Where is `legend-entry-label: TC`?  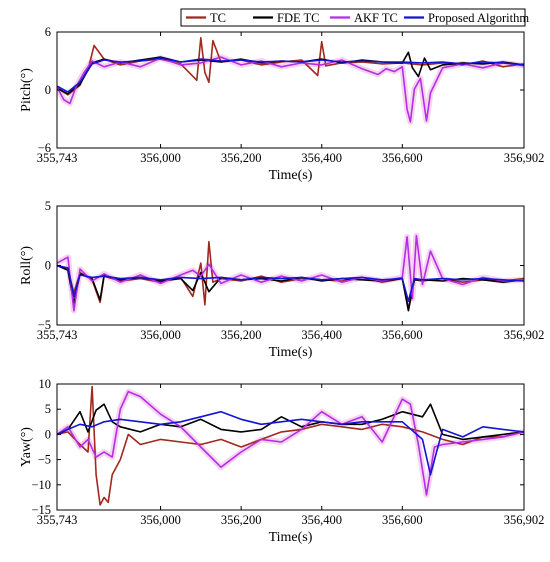 legend-entry-label: TC is located at coordinates (218, 18).